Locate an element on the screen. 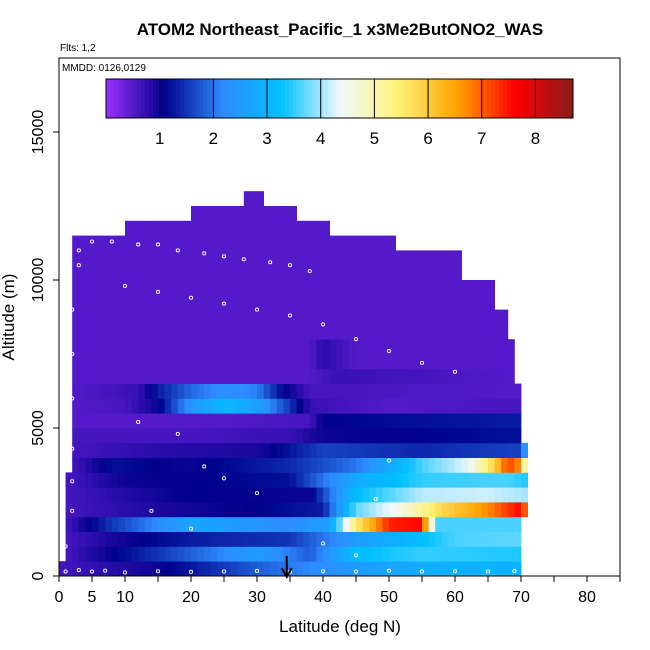 Image resolution: width=650 pixels, height=650 pixels. colorbar-tick-label: 6 is located at coordinates (427, 138).